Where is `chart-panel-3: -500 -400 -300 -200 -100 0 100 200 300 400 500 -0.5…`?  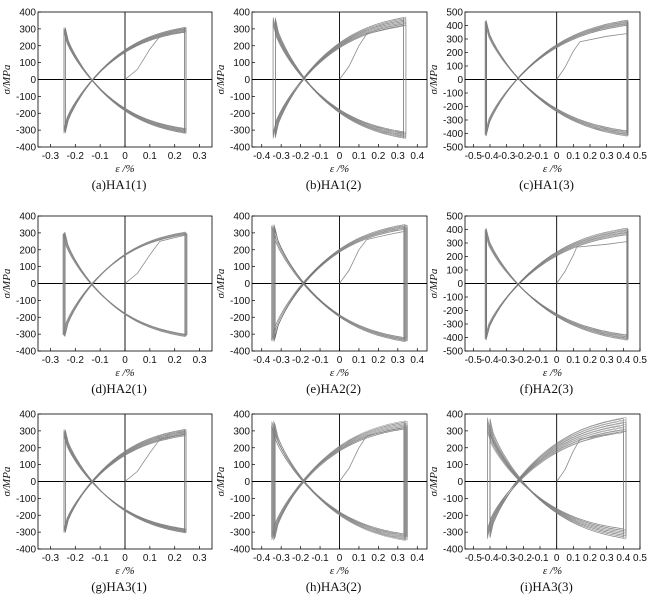 chart-panel-3: -500 -400 -300 -200 -100 0 100 200 300 400 500 -0.5… is located at coordinates (537, 100).